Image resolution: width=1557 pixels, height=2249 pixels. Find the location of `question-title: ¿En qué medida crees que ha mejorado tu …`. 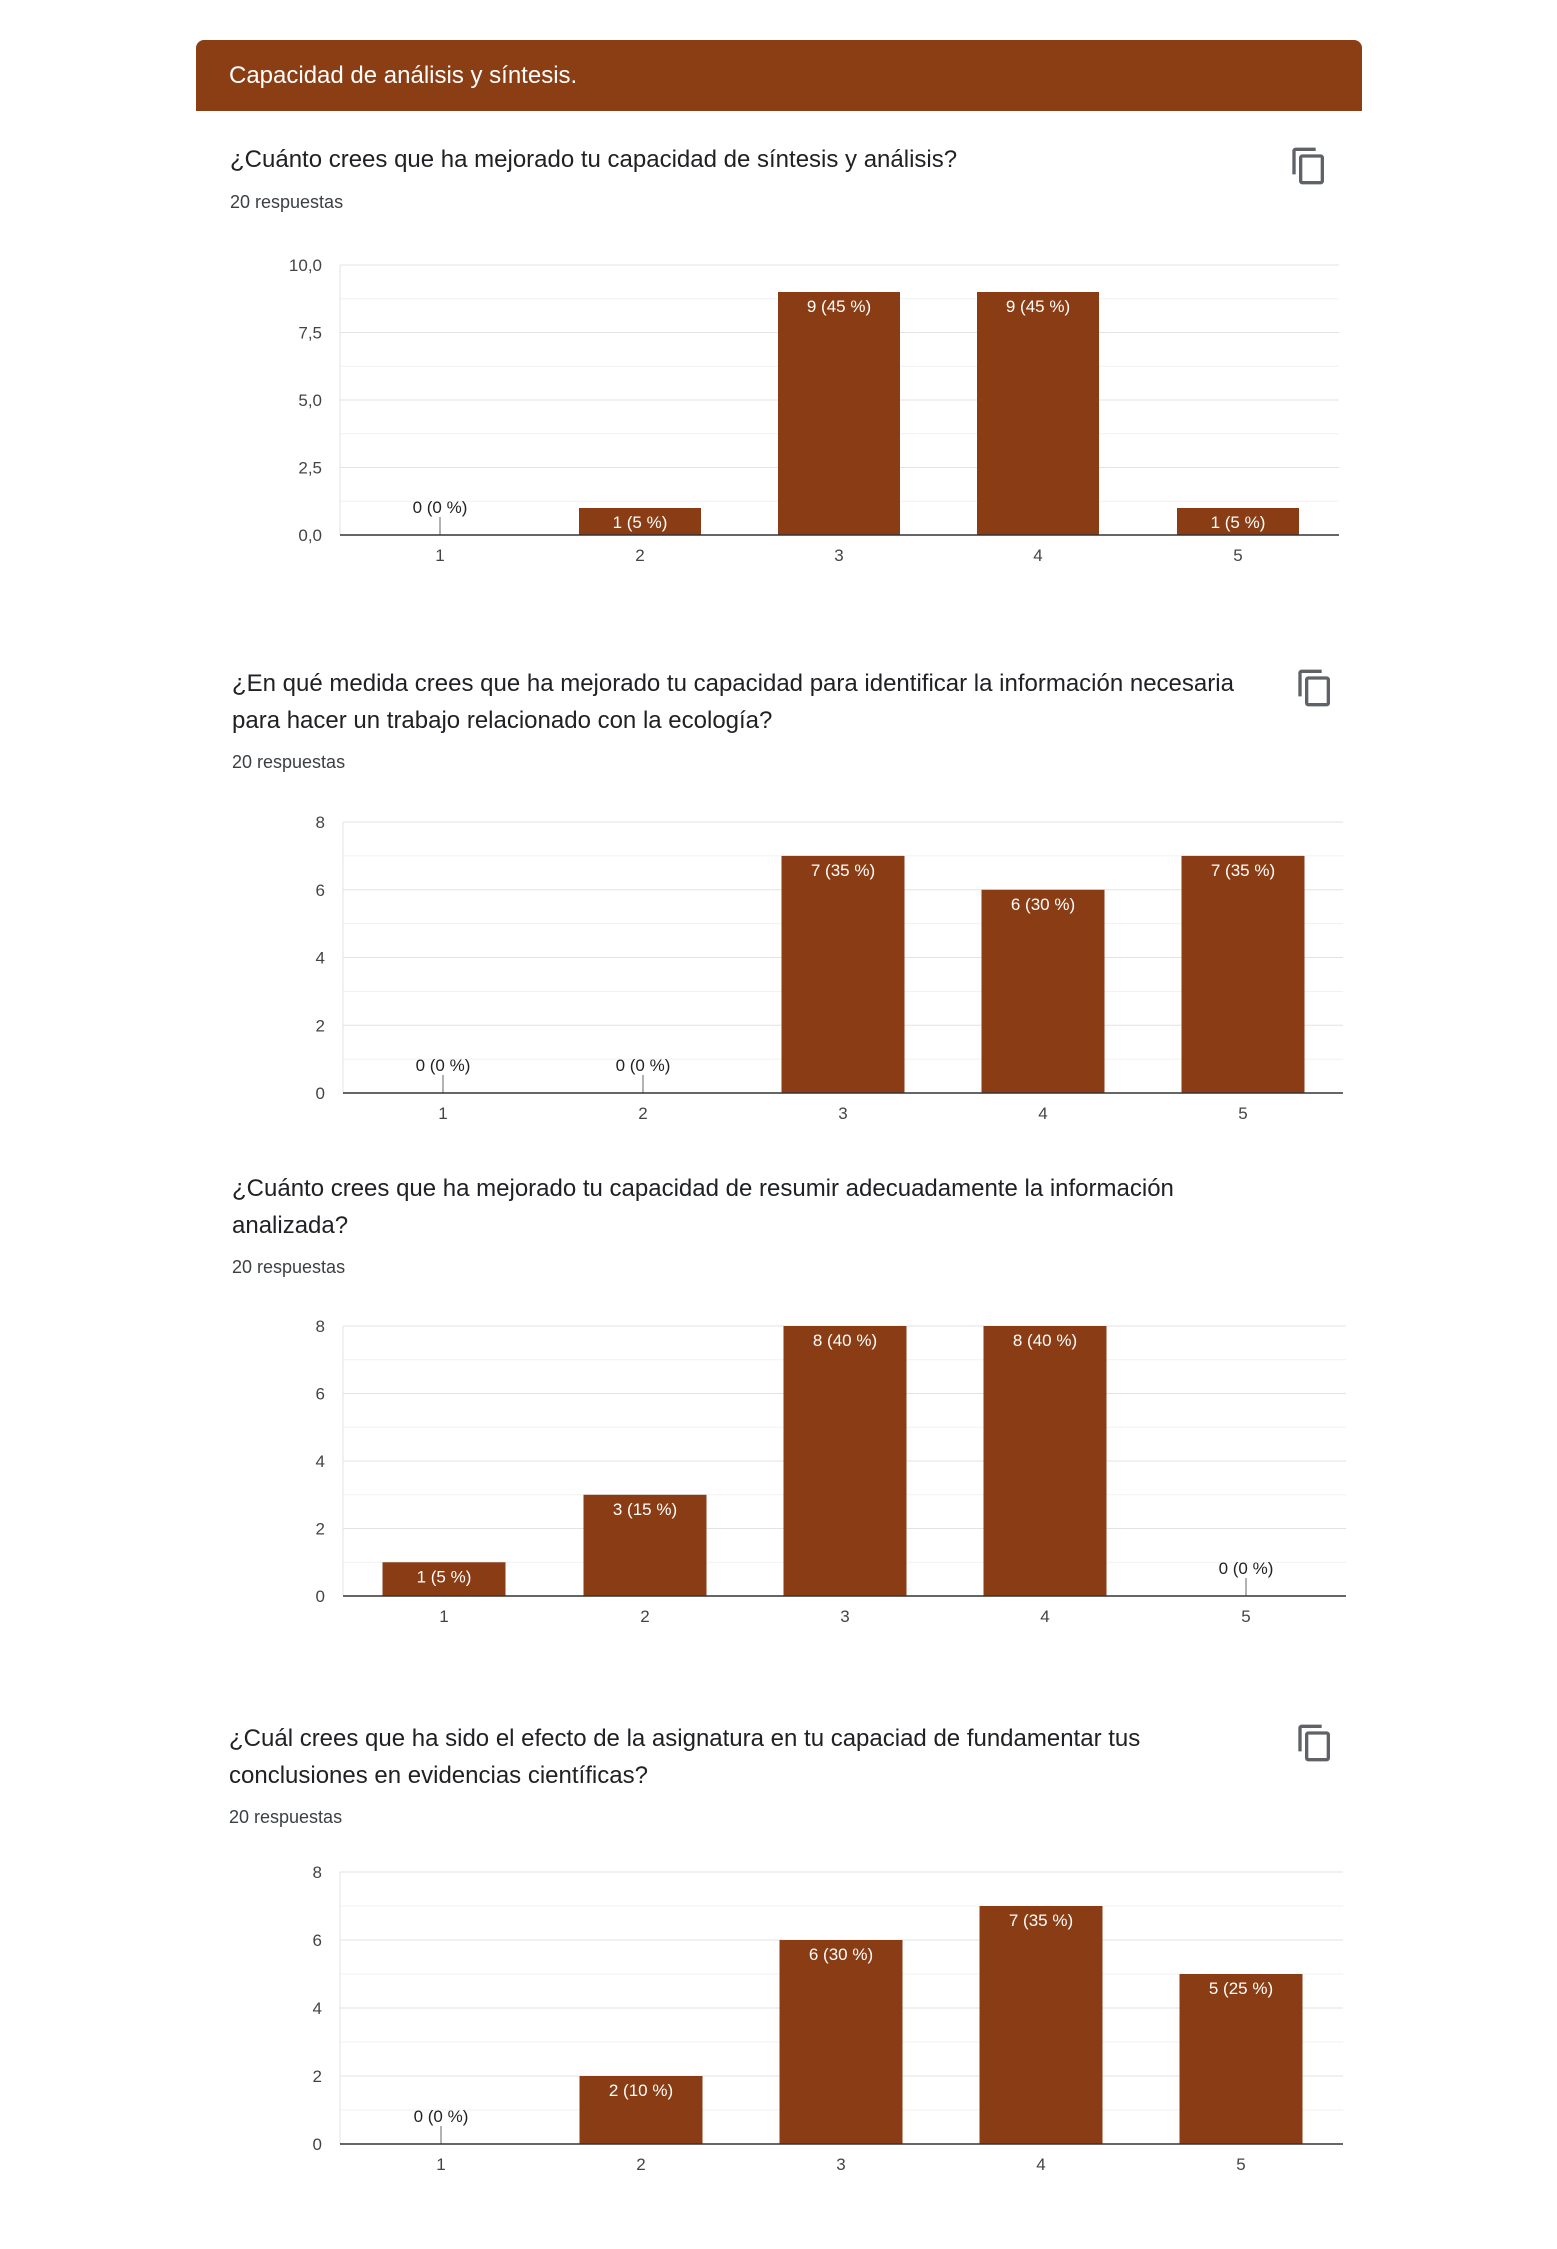

question-title: ¿En qué medida crees que ha mejorado tu … is located at coordinates (733, 702).